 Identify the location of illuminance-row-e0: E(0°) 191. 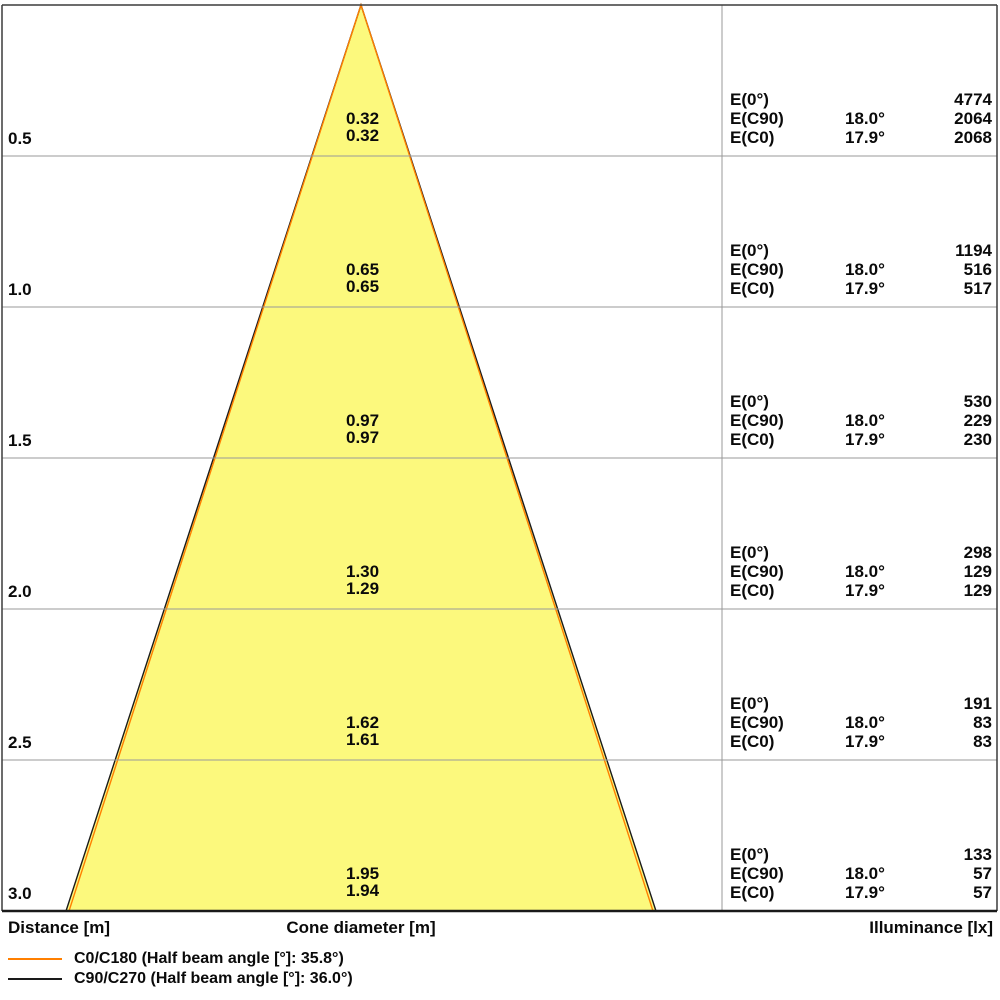
(861, 703).